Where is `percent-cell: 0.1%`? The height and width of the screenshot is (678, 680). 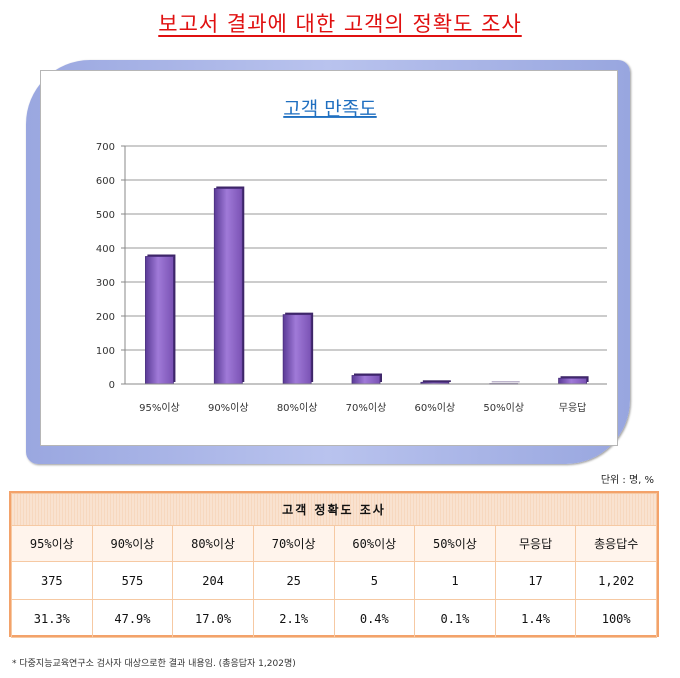
percent-cell: 0.1% is located at coordinates (455, 618).